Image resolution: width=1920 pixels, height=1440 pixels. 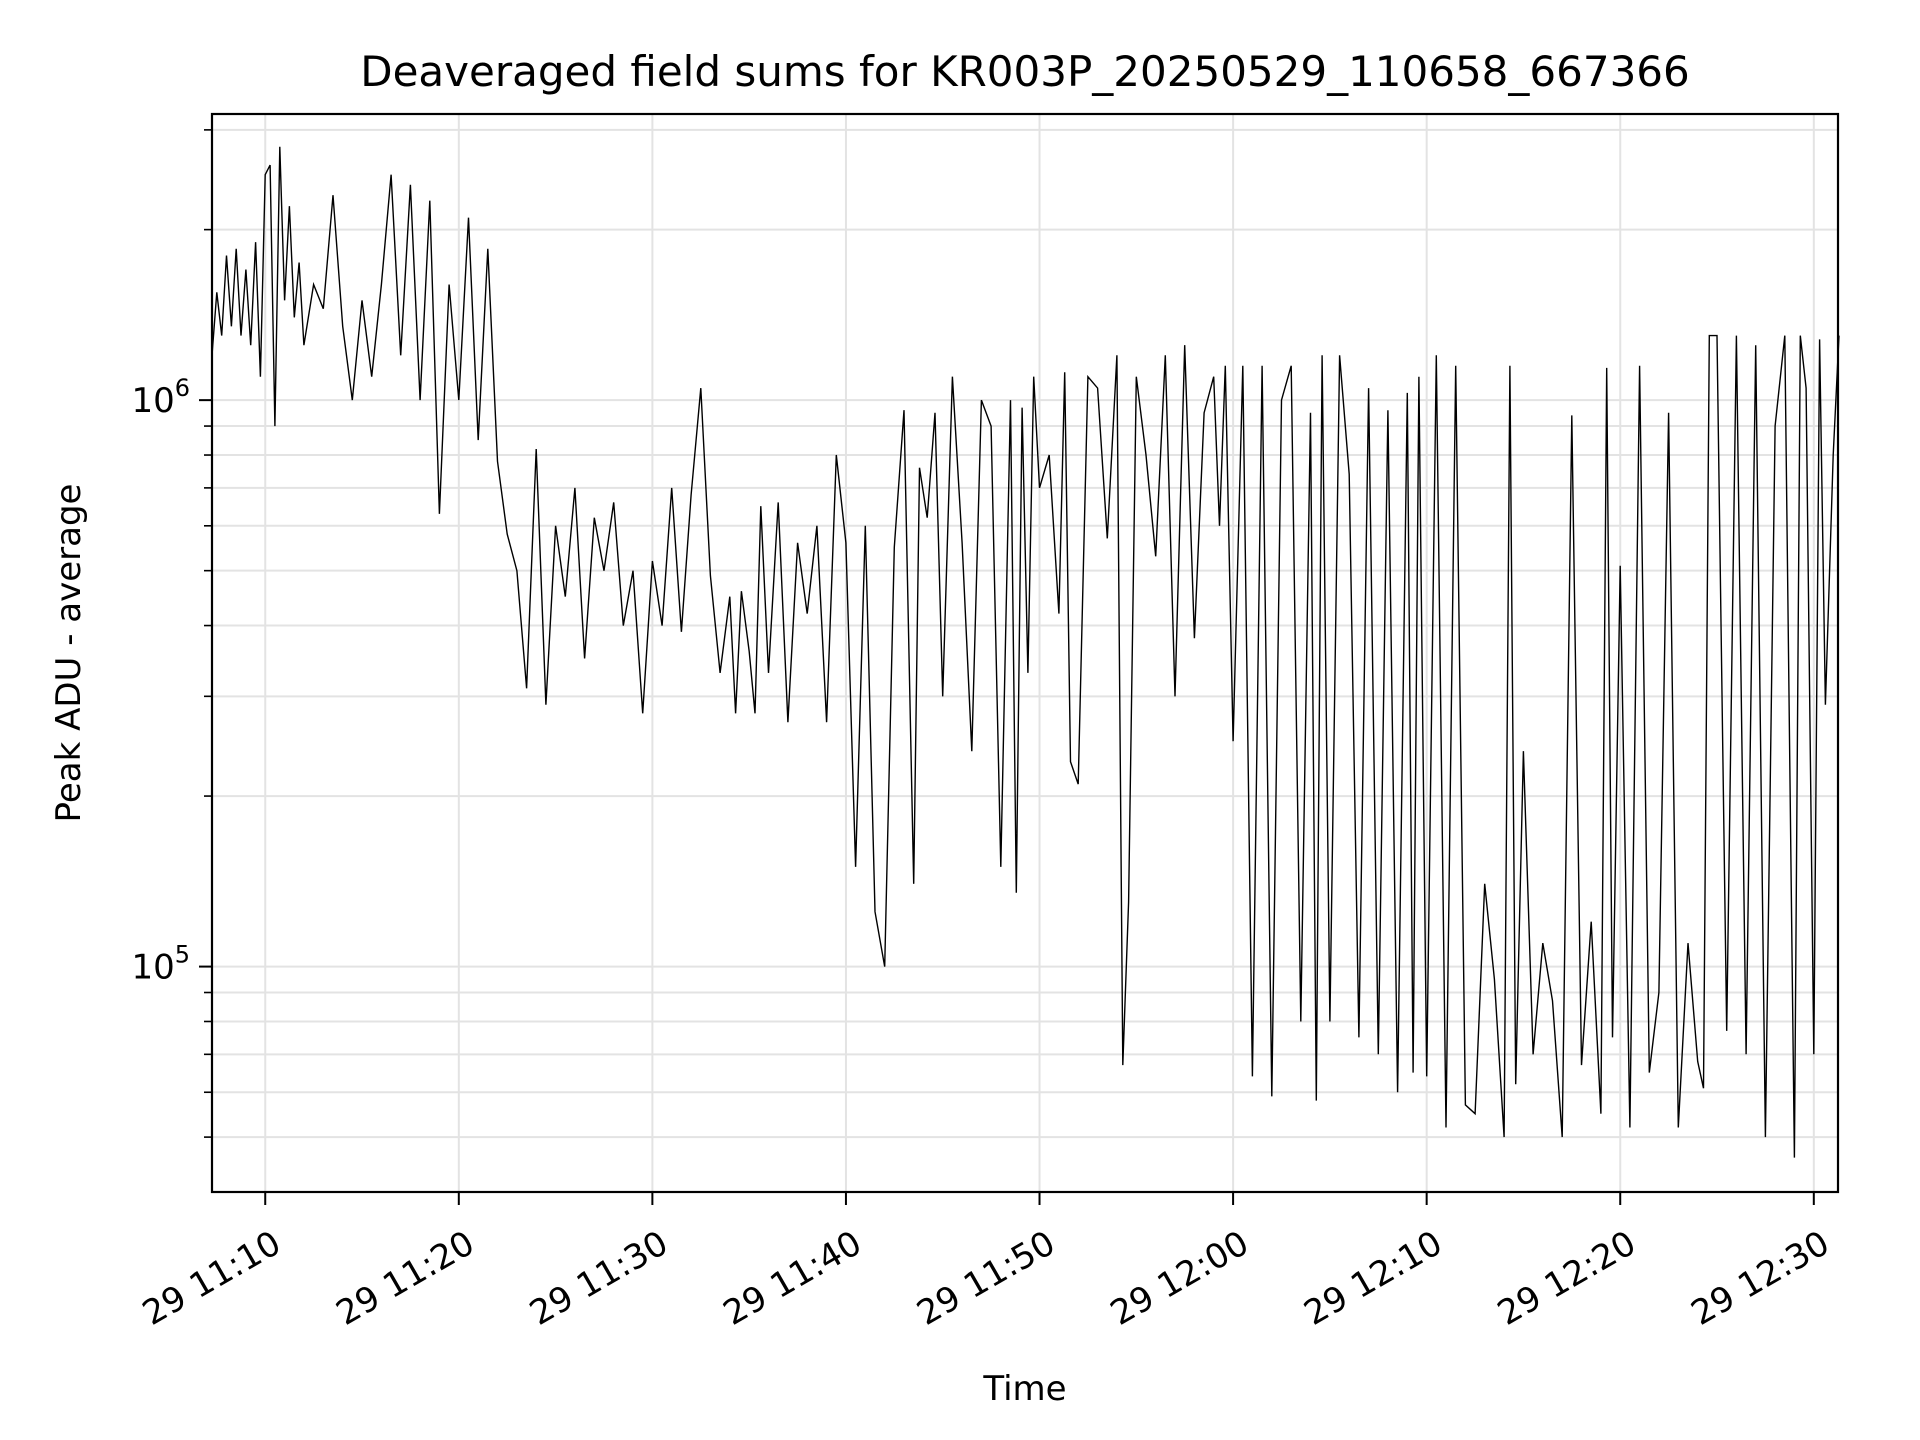 I want to click on y-axis: 10⁵ 10⁶, so click(x=171, y=633).